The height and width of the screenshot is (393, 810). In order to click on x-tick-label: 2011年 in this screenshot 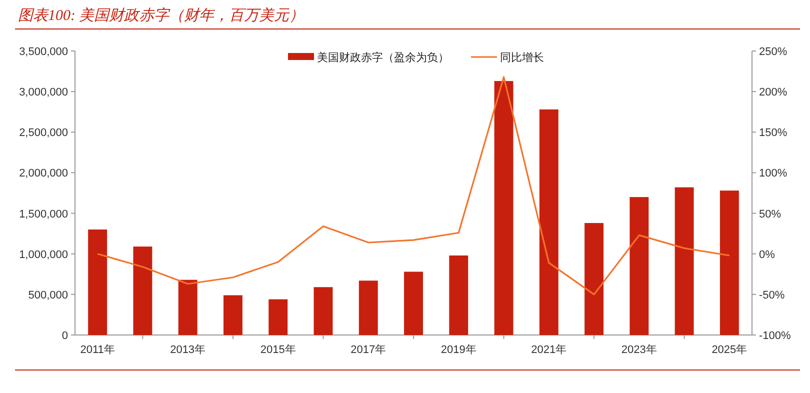, I will do `click(97, 350)`.